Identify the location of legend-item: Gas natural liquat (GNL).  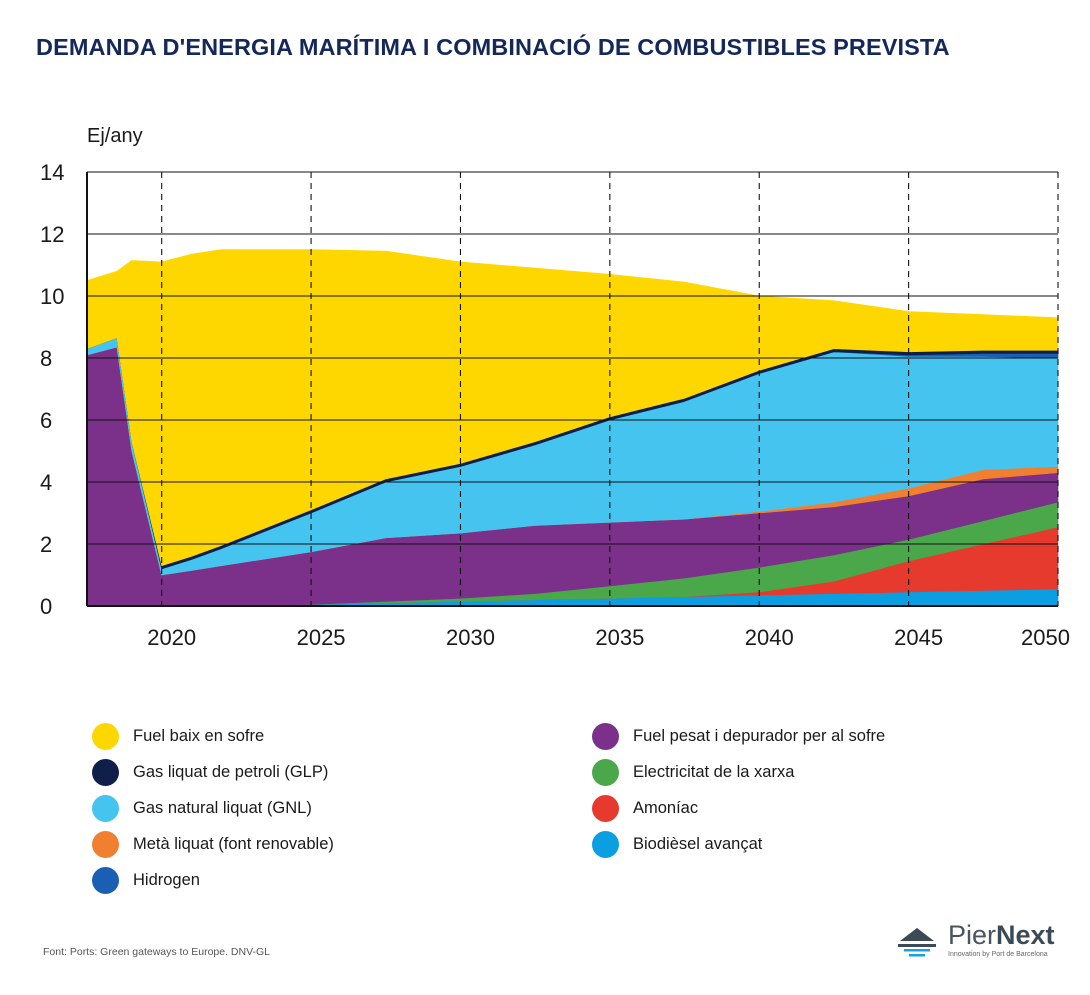
(213, 808).